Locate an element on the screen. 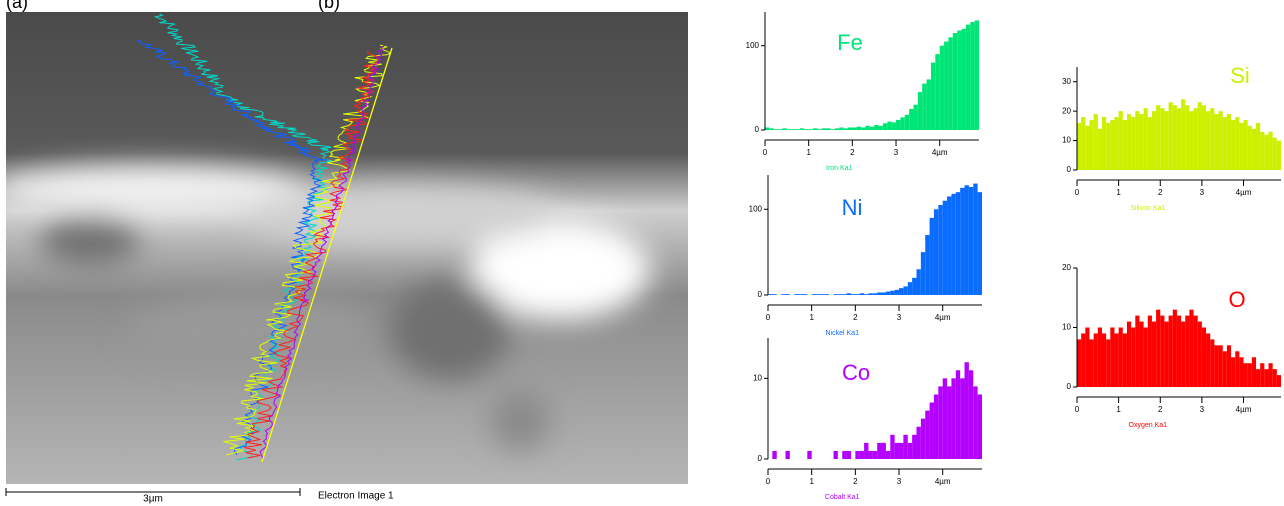  y-tick-label: 30 is located at coordinates (1066, 81).